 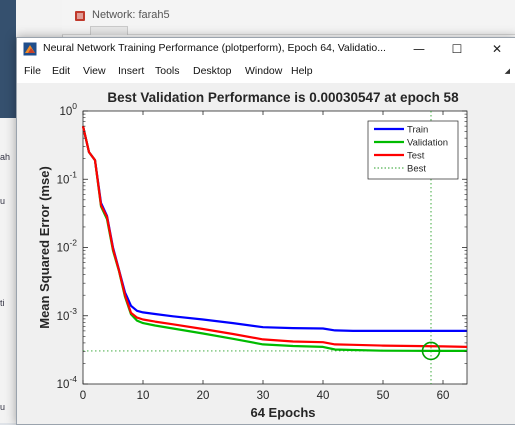 What do you see at coordinates (416, 156) in the screenshot?
I see `legend-label-test: Test` at bounding box center [416, 156].